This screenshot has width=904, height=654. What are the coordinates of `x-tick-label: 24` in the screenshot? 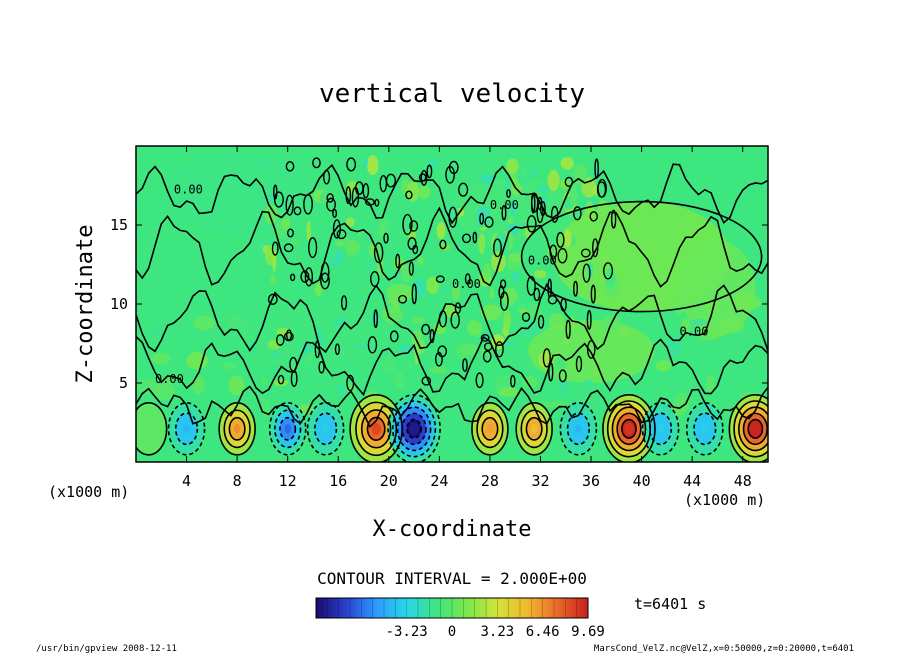 It's located at (439, 481).